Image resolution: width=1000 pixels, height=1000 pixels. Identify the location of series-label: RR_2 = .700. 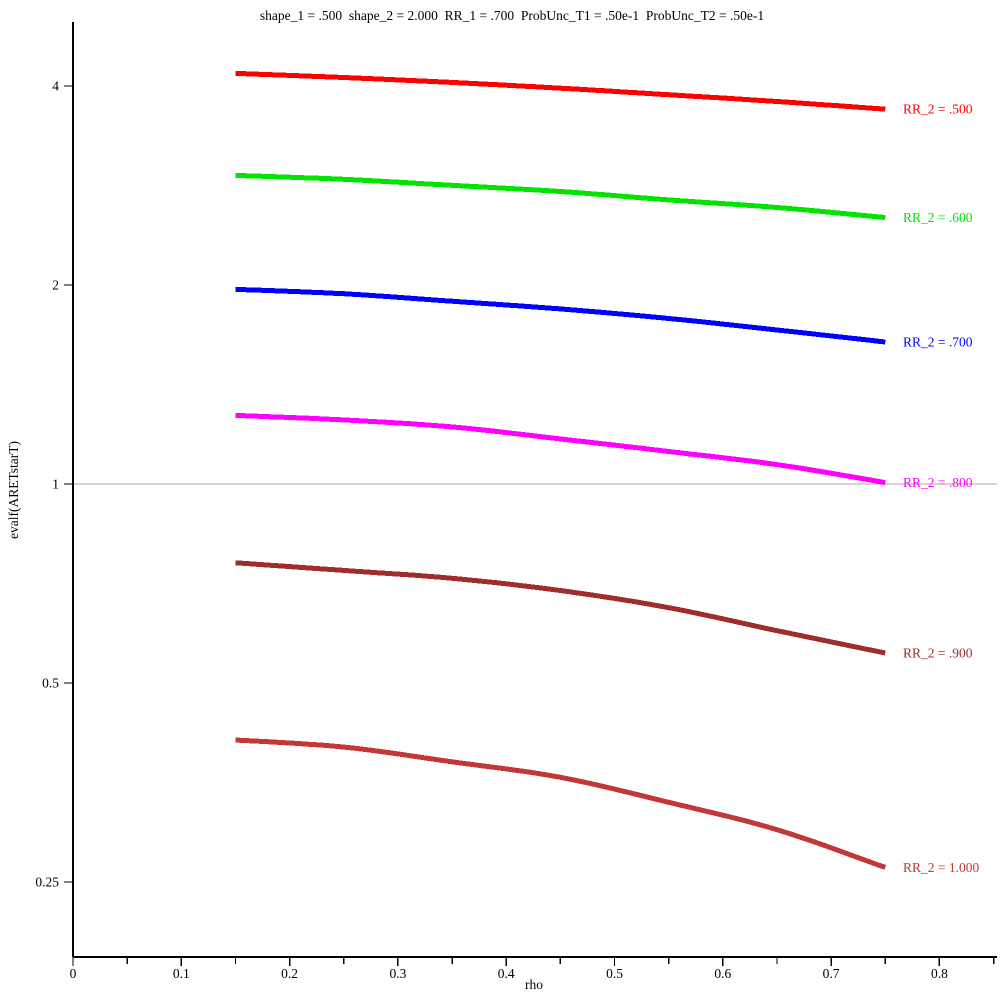
(938, 341).